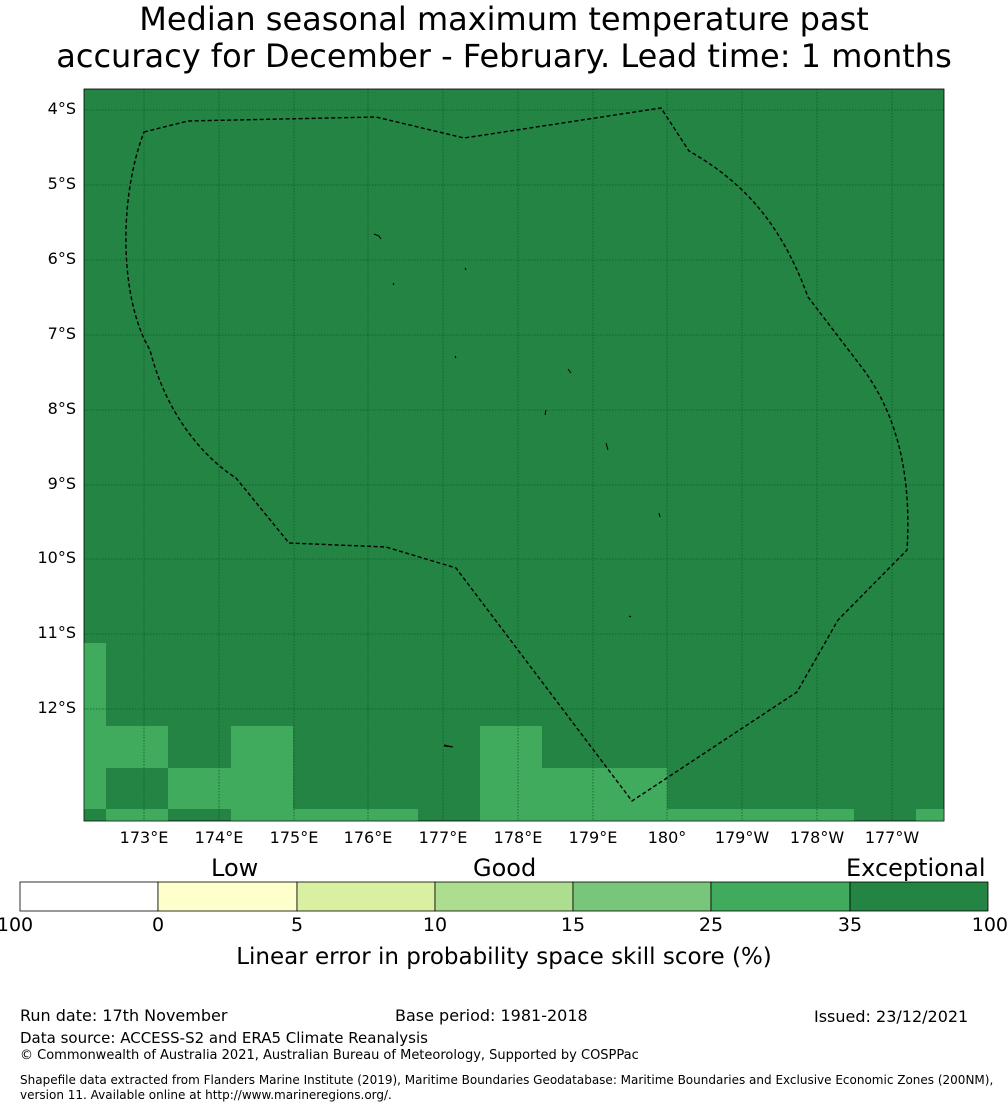 The width and height of the screenshot is (1008, 1110). Describe the element at coordinates (61, 258) in the screenshot. I see `lat-label: 6°S` at that location.